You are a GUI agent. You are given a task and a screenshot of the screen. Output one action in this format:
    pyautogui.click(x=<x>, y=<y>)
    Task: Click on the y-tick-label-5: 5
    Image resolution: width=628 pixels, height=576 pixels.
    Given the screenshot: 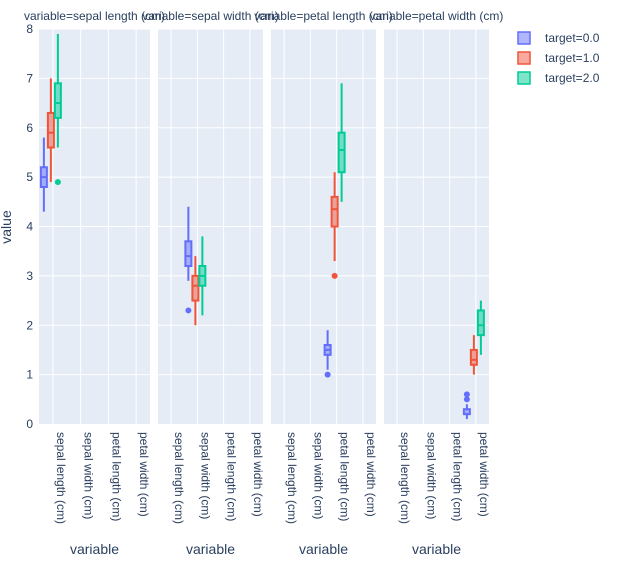 What is the action you would take?
    pyautogui.click(x=29, y=177)
    